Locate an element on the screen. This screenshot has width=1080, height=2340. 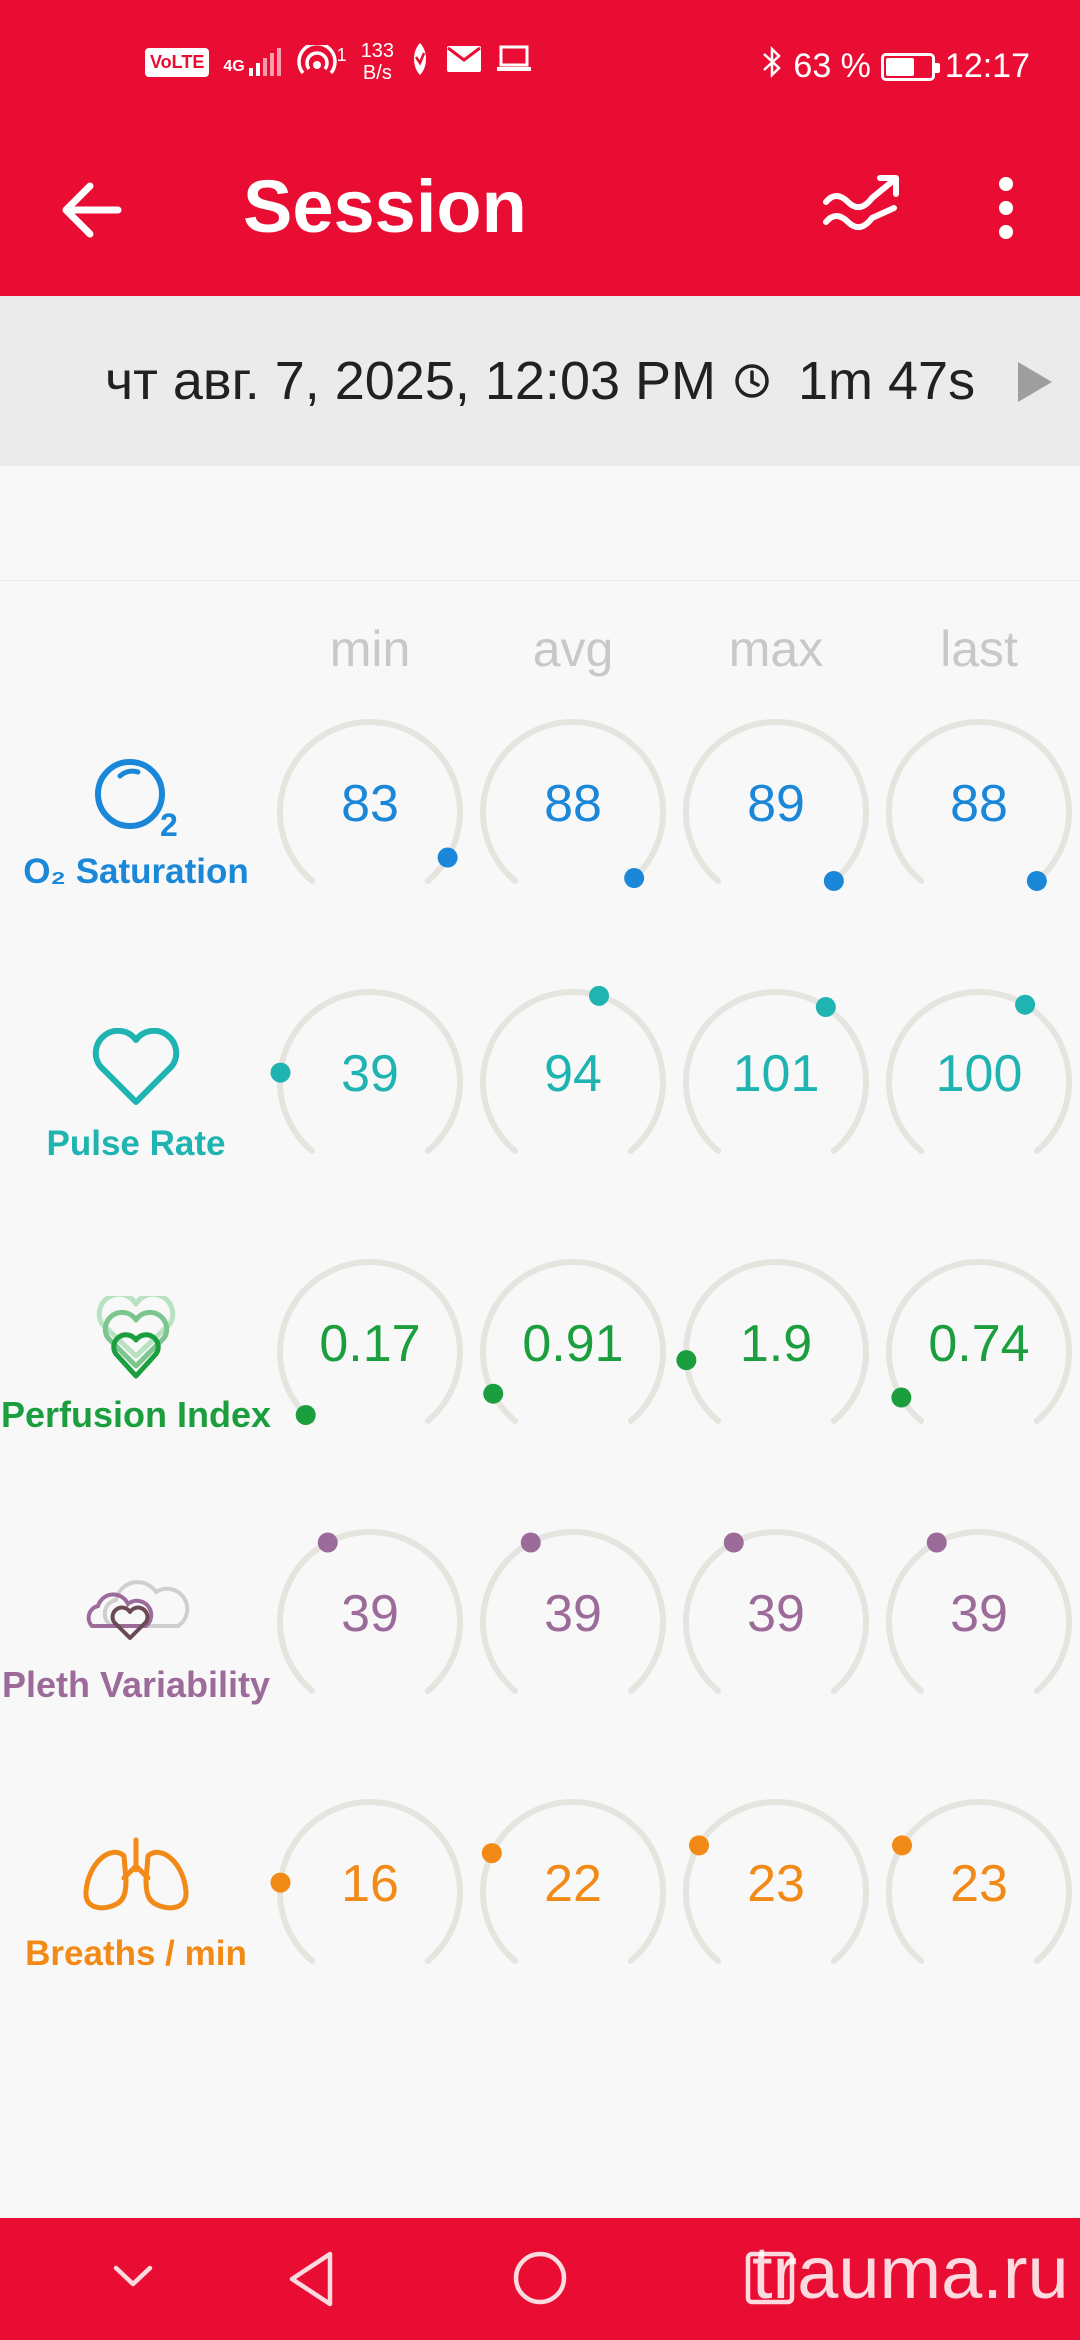
nav-recents-icon is located at coordinates (770, 2280).